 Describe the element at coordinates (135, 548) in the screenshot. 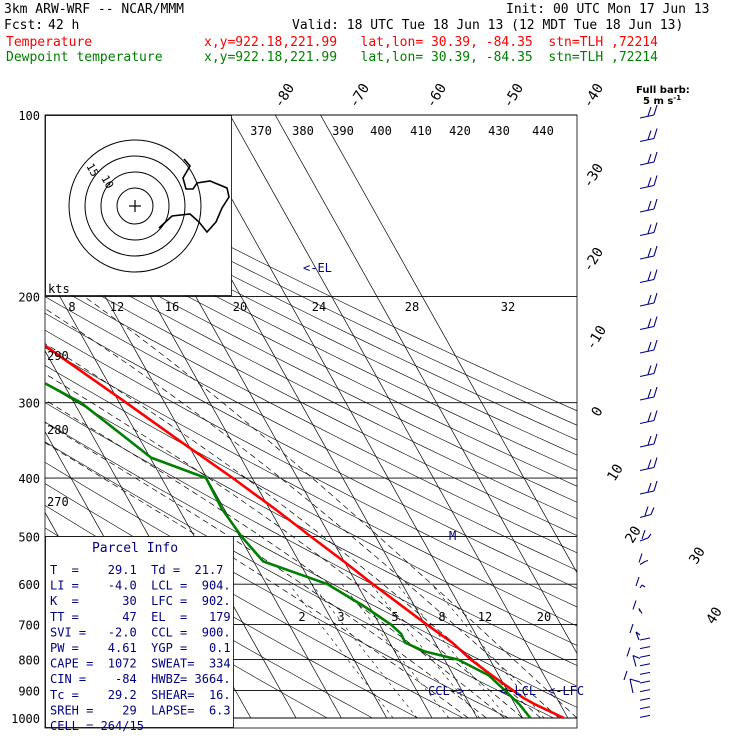

I see `parcel-info-title: Parcel Info` at that location.